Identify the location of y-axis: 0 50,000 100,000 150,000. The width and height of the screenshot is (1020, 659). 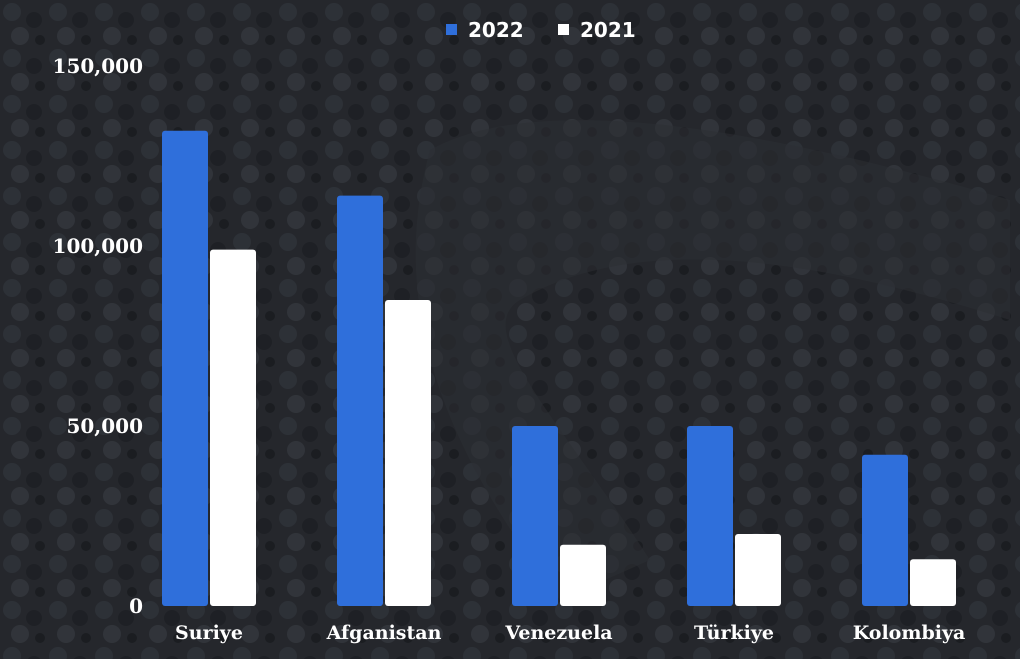
(98, 336).